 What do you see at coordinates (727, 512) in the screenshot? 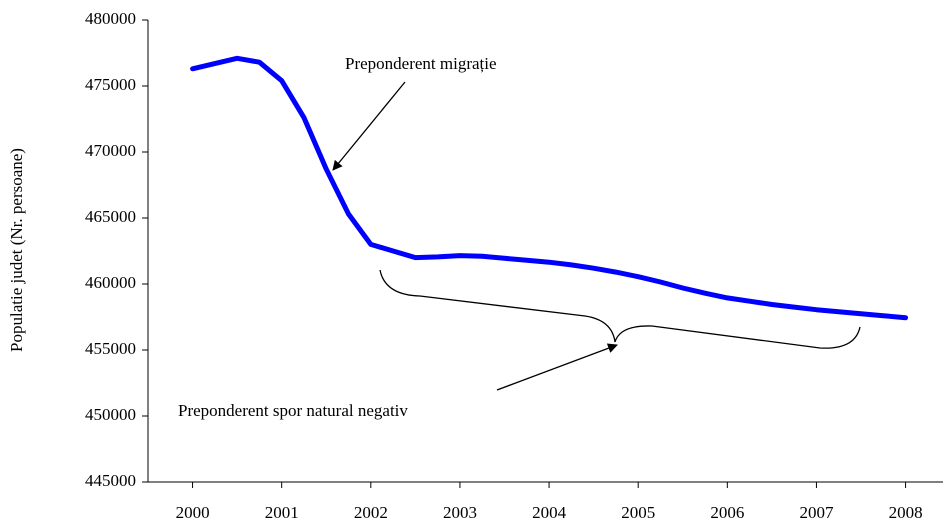
I see `x-tick-label: 2006` at bounding box center [727, 512].